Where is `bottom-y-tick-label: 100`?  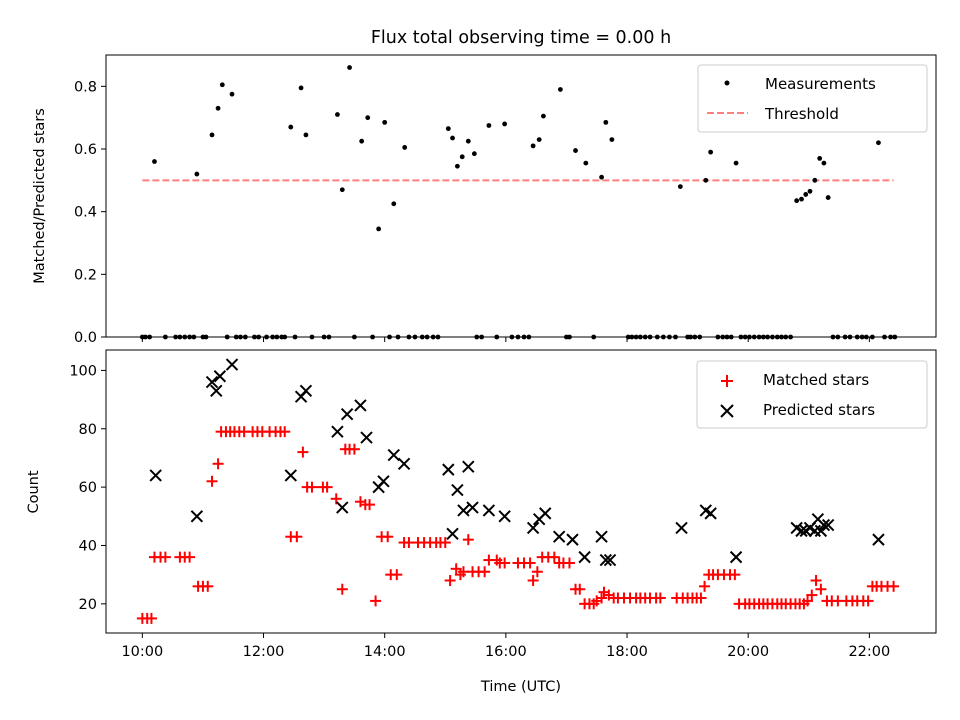 bottom-y-tick-label: 100 is located at coordinates (83, 371).